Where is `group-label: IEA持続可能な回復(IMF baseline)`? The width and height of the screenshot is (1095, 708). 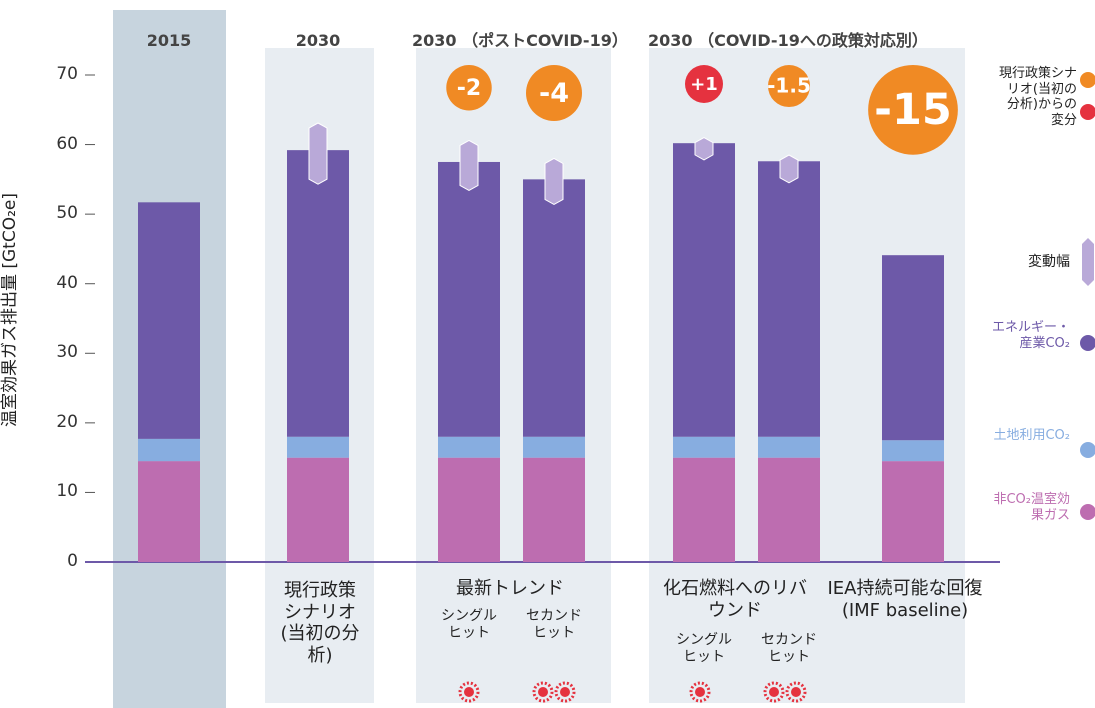 group-label: IEA持続可能な回復(IMF baseline) is located at coordinates (905, 599).